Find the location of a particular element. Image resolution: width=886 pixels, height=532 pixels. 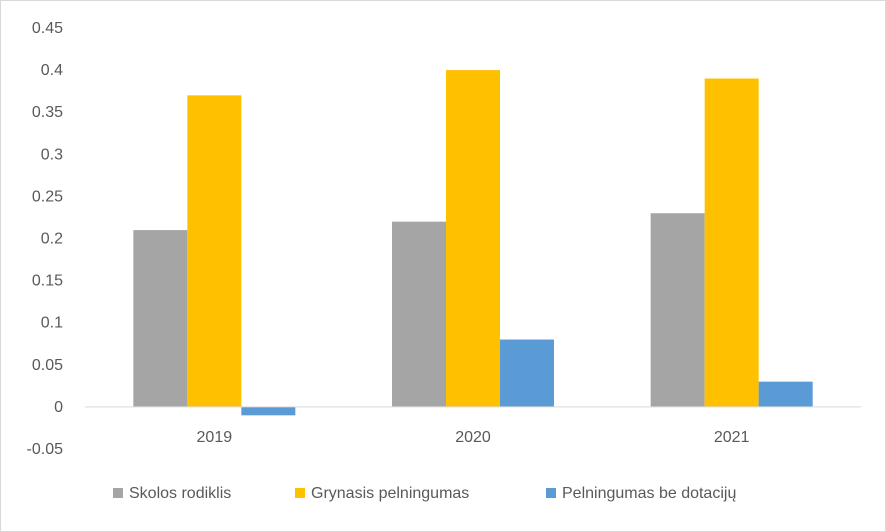

y-axis: 0.45 0.4 0.35 0.3 0.25 0.2 0.15 0.1 0.05 0 -0.05 is located at coordinates (45, 239).